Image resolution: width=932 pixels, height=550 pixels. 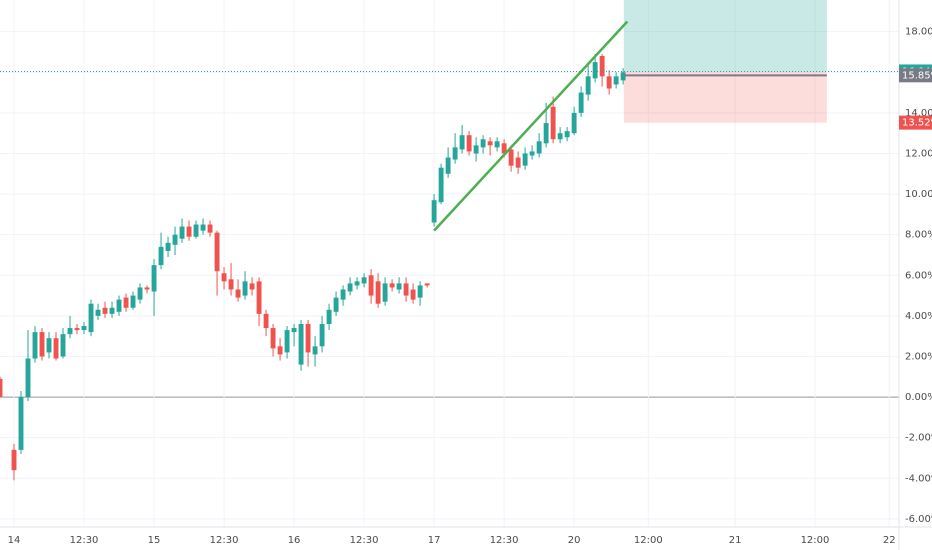 What do you see at coordinates (294, 540) in the screenshot?
I see `x-tick-label: 16` at bounding box center [294, 540].